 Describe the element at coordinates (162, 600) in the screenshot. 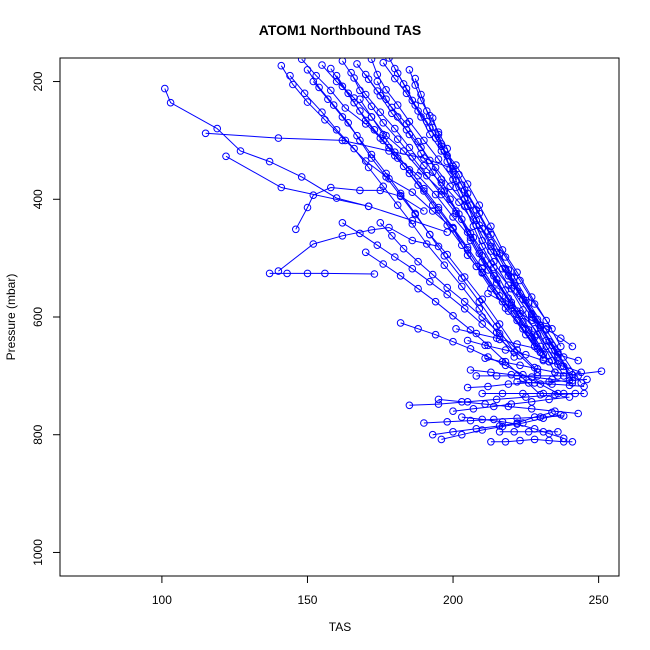

I see `x-tick-label: 100` at that location.